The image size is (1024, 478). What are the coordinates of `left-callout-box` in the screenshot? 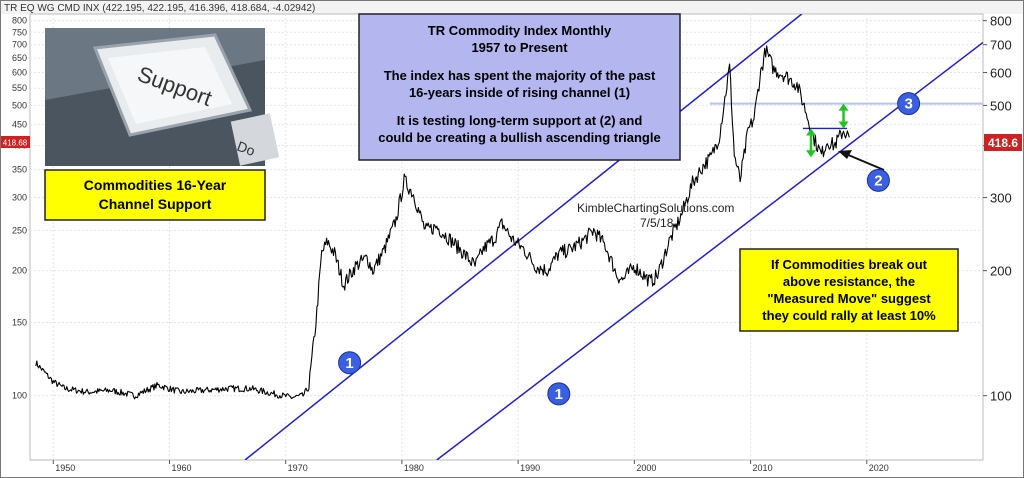 It's located at (155, 195).